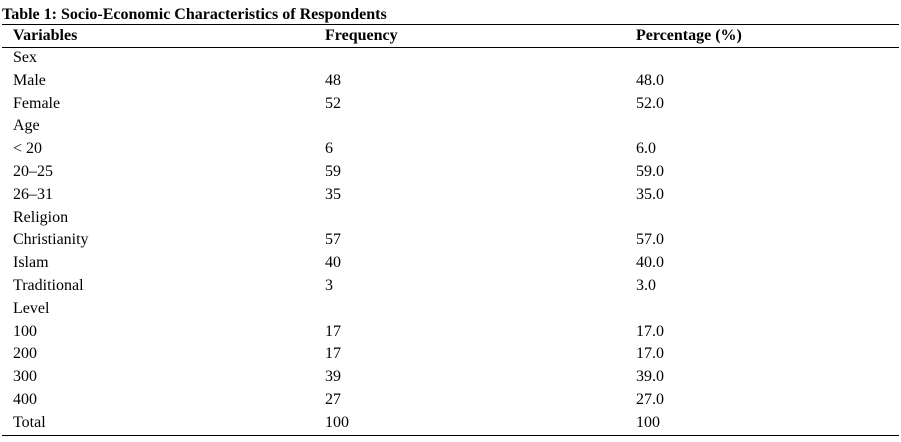  What do you see at coordinates (28, 149) in the screenshot?
I see `cell-variable: < 20` at bounding box center [28, 149].